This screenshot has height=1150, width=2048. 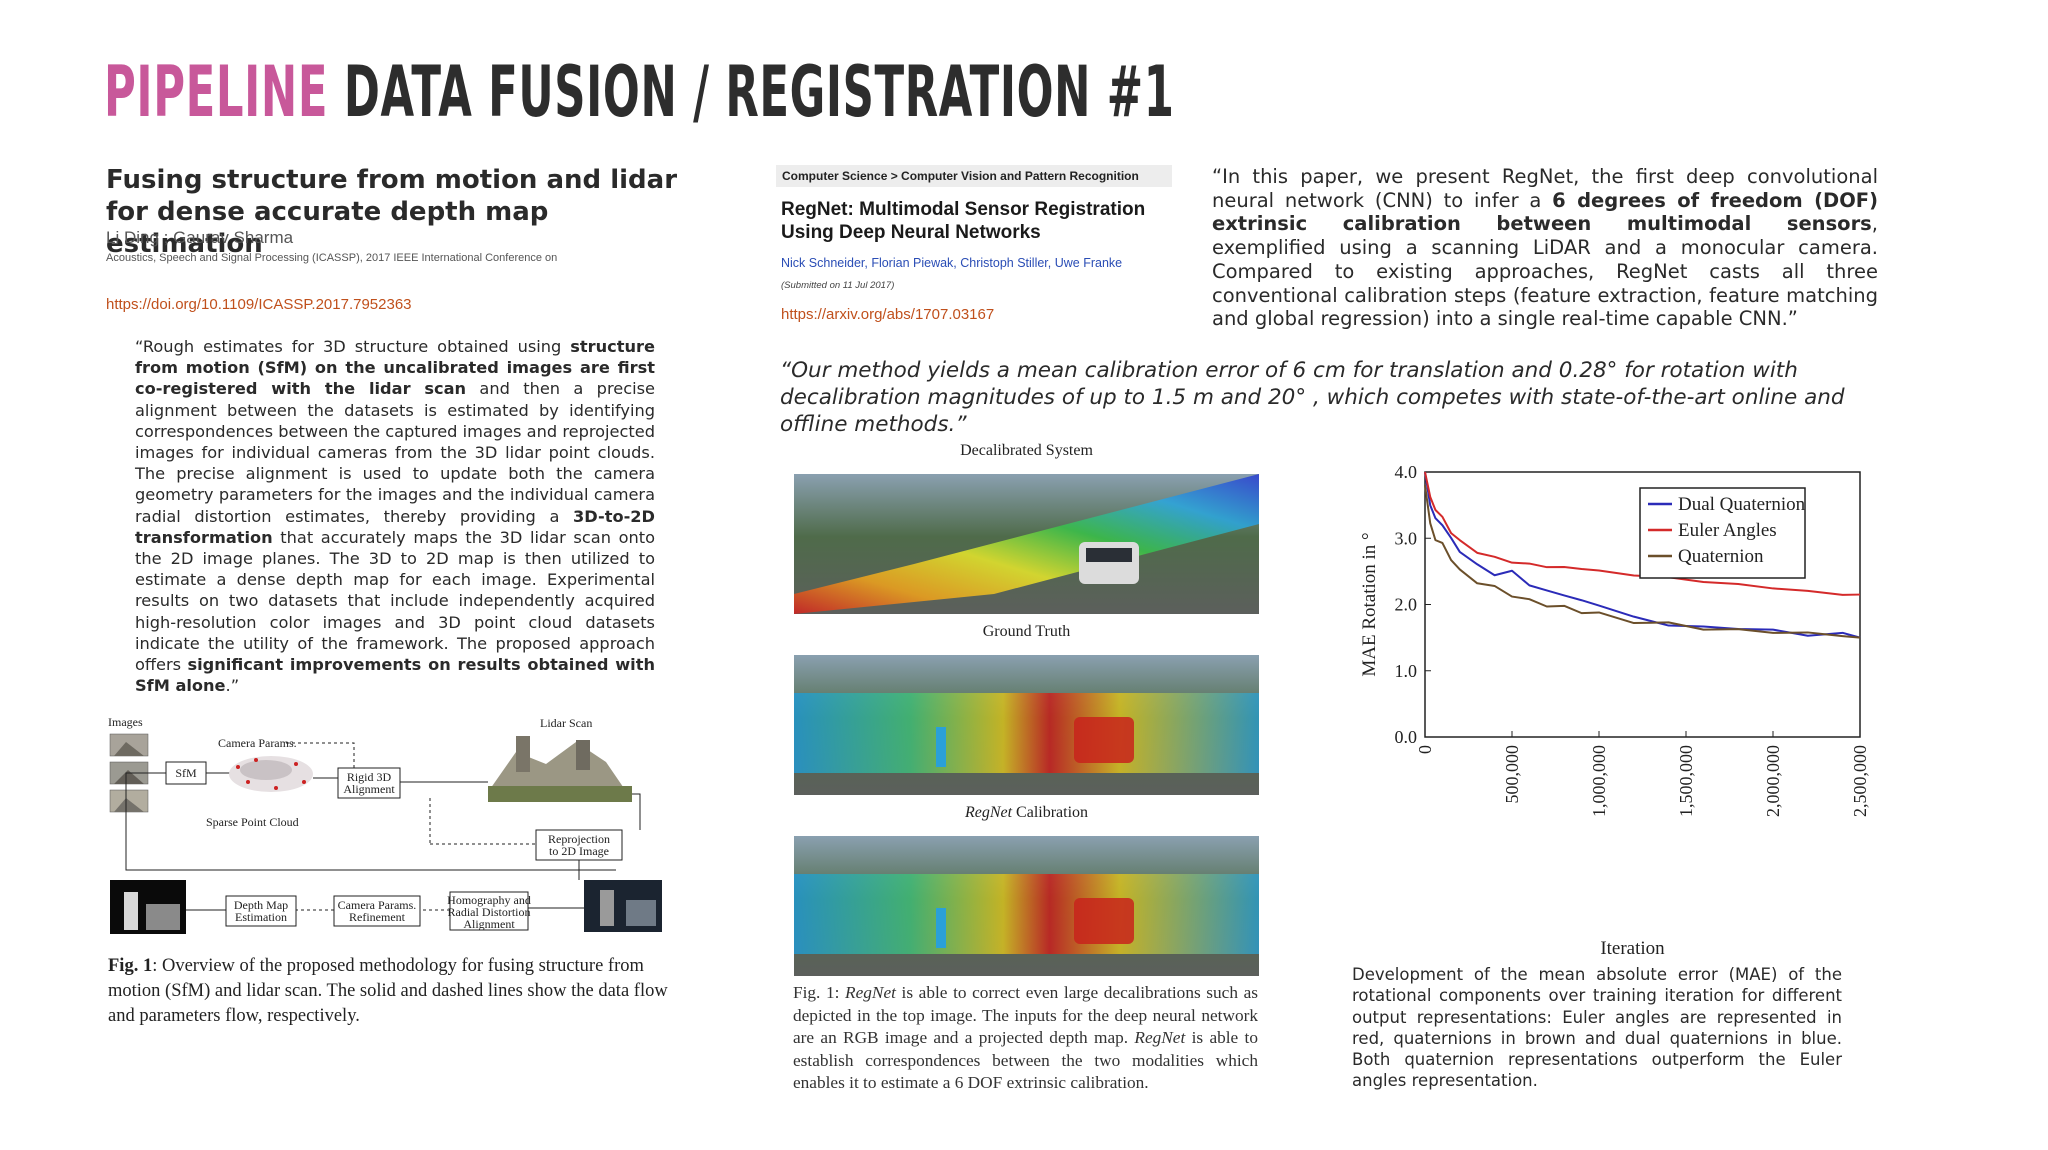 What do you see at coordinates (566, 723) in the screenshot?
I see `lidar-scan-label: Lidar Scan` at bounding box center [566, 723].